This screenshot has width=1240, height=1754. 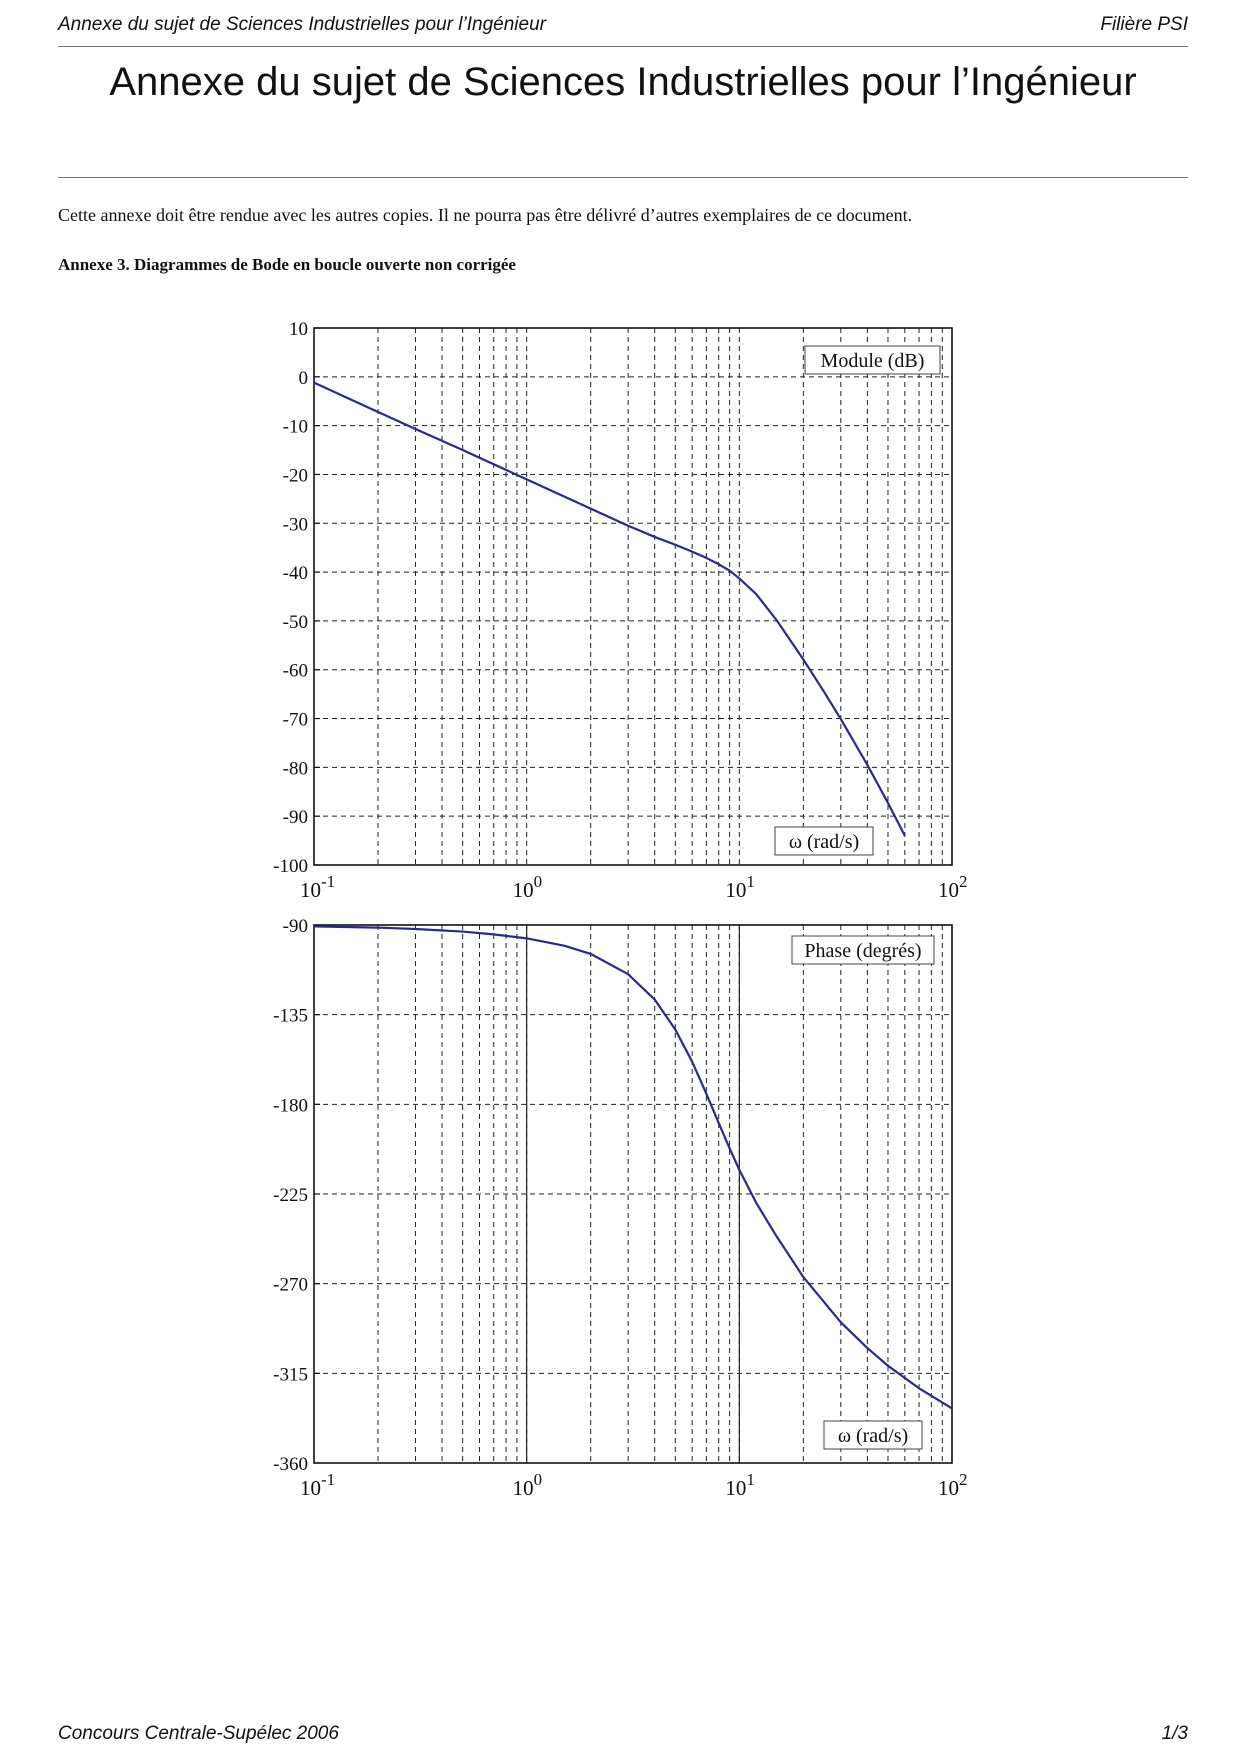 I want to click on magnitude-axis-label-box, so click(x=824, y=841).